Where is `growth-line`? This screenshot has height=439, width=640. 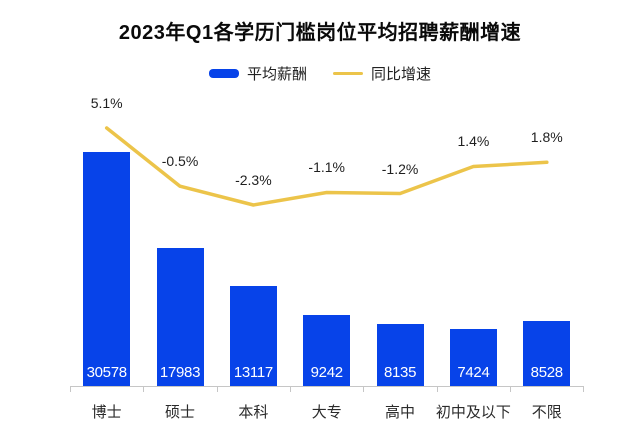 growth-line is located at coordinates (326, 166).